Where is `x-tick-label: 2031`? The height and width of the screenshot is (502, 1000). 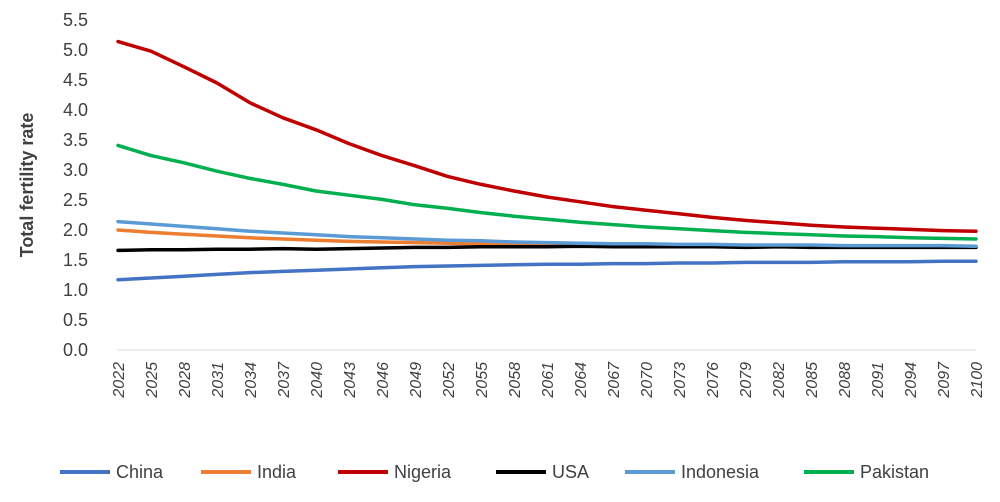
x-tick-label: 2031 is located at coordinates (218, 380).